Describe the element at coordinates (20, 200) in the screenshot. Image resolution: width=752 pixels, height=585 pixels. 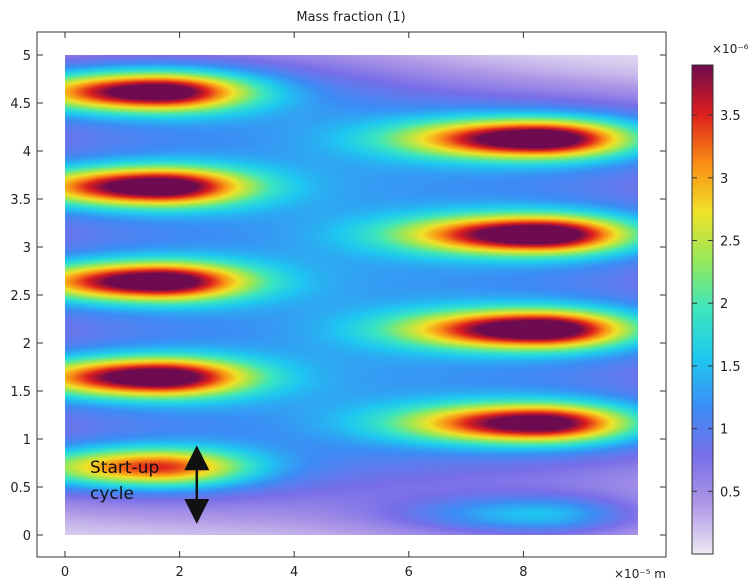
I see `y-tick-label: 3.5` at that location.